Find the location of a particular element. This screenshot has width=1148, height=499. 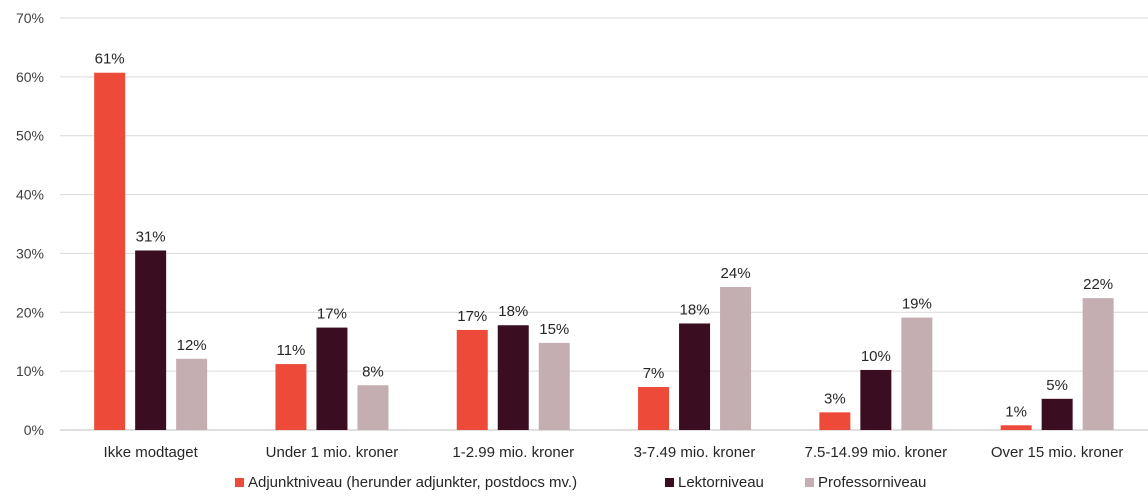

legend-item: Professorniveau is located at coordinates (865, 482).